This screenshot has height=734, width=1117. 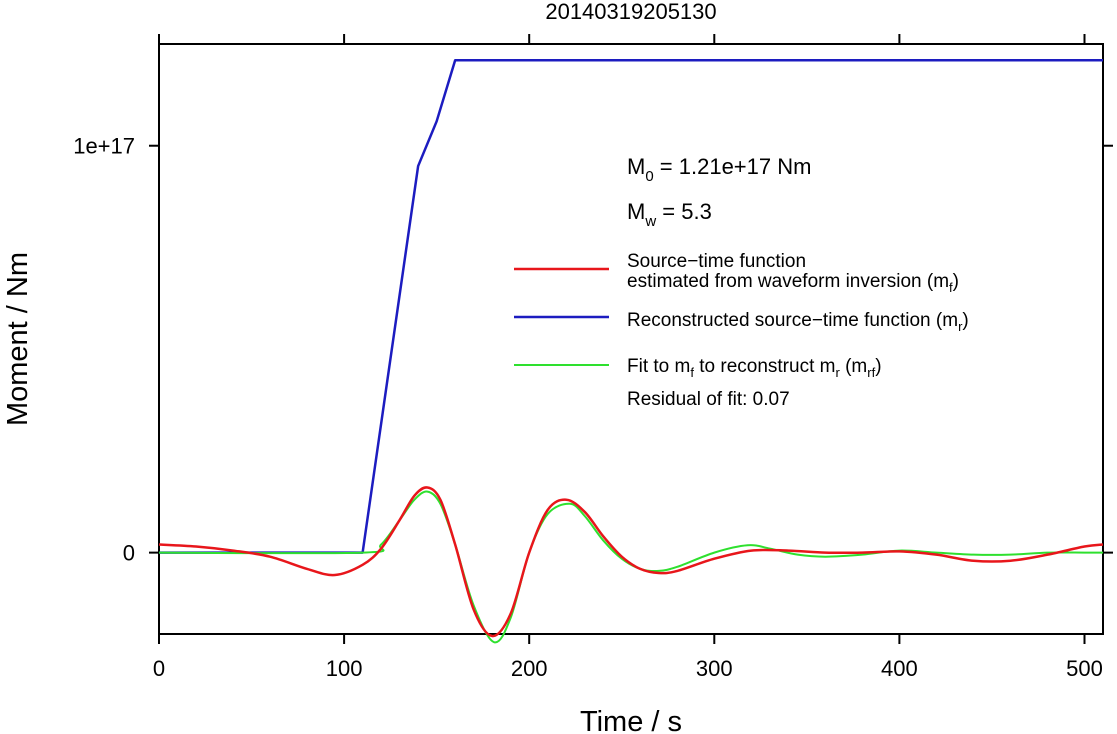 I want to click on legend-green-sub2: r, so click(x=837, y=372).